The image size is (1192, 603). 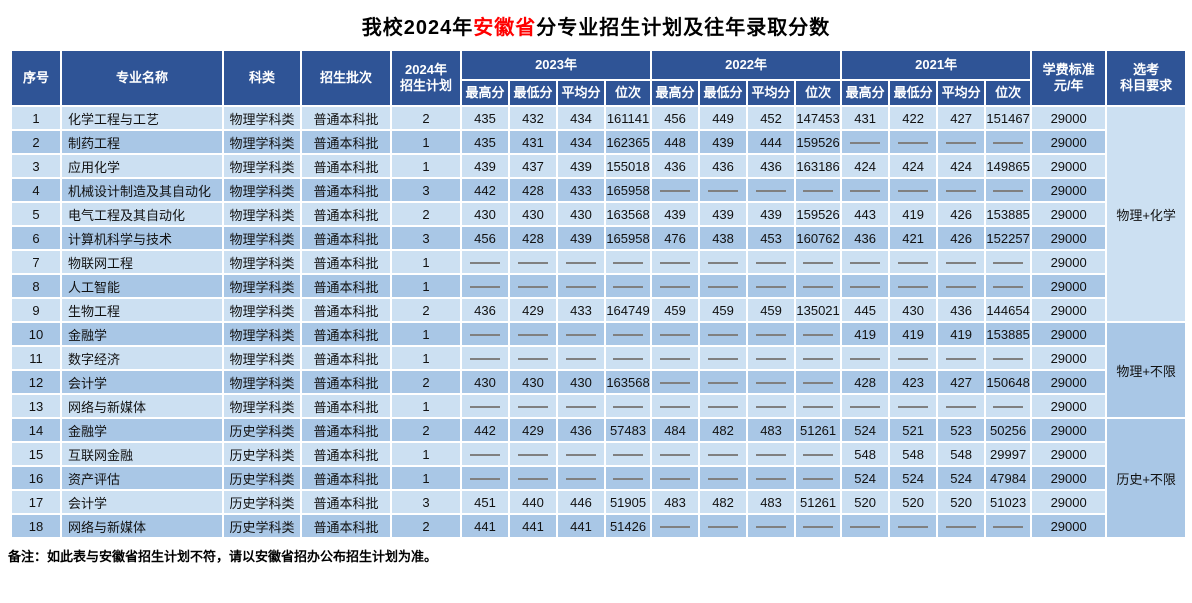 What do you see at coordinates (36, 190) in the screenshot?
I see `seq-cell: 4` at bounding box center [36, 190].